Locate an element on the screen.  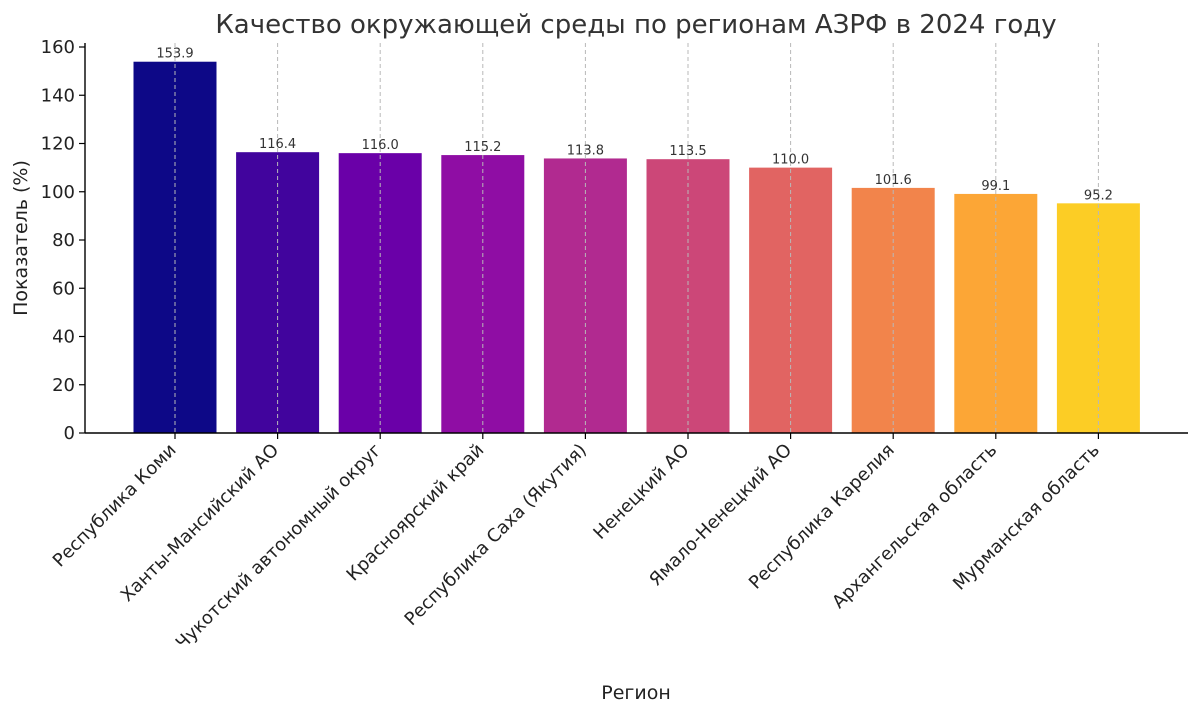
y-tick-label: 120 is located at coordinates (58, 144).